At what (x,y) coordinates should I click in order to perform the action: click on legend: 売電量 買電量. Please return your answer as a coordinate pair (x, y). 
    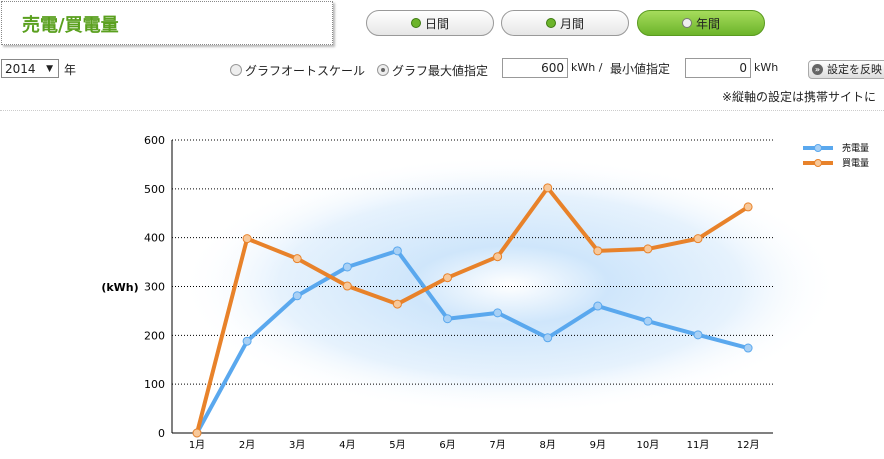
    Looking at the image, I should click on (836, 155).